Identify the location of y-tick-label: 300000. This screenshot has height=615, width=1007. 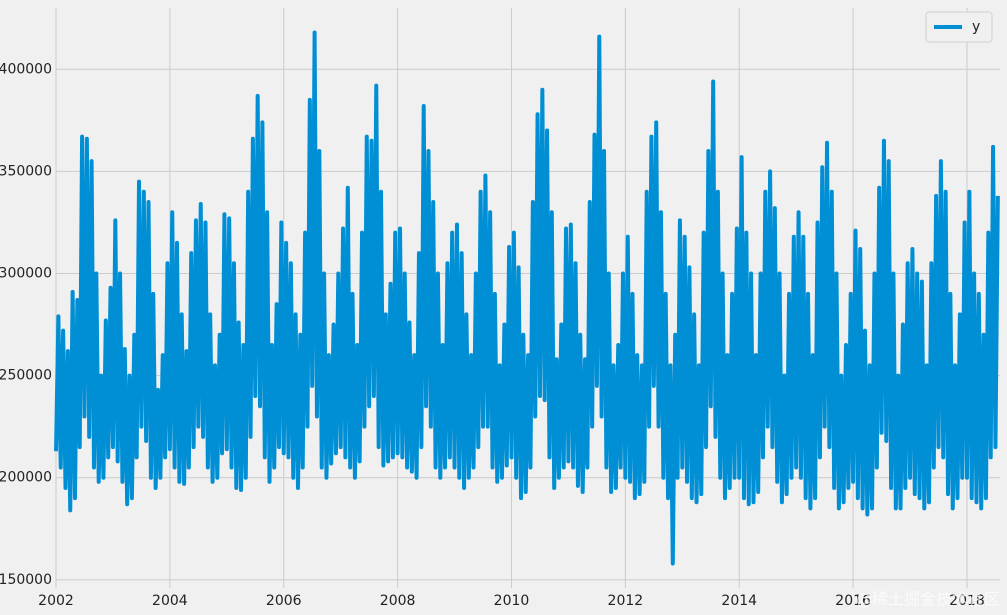
(26, 273).